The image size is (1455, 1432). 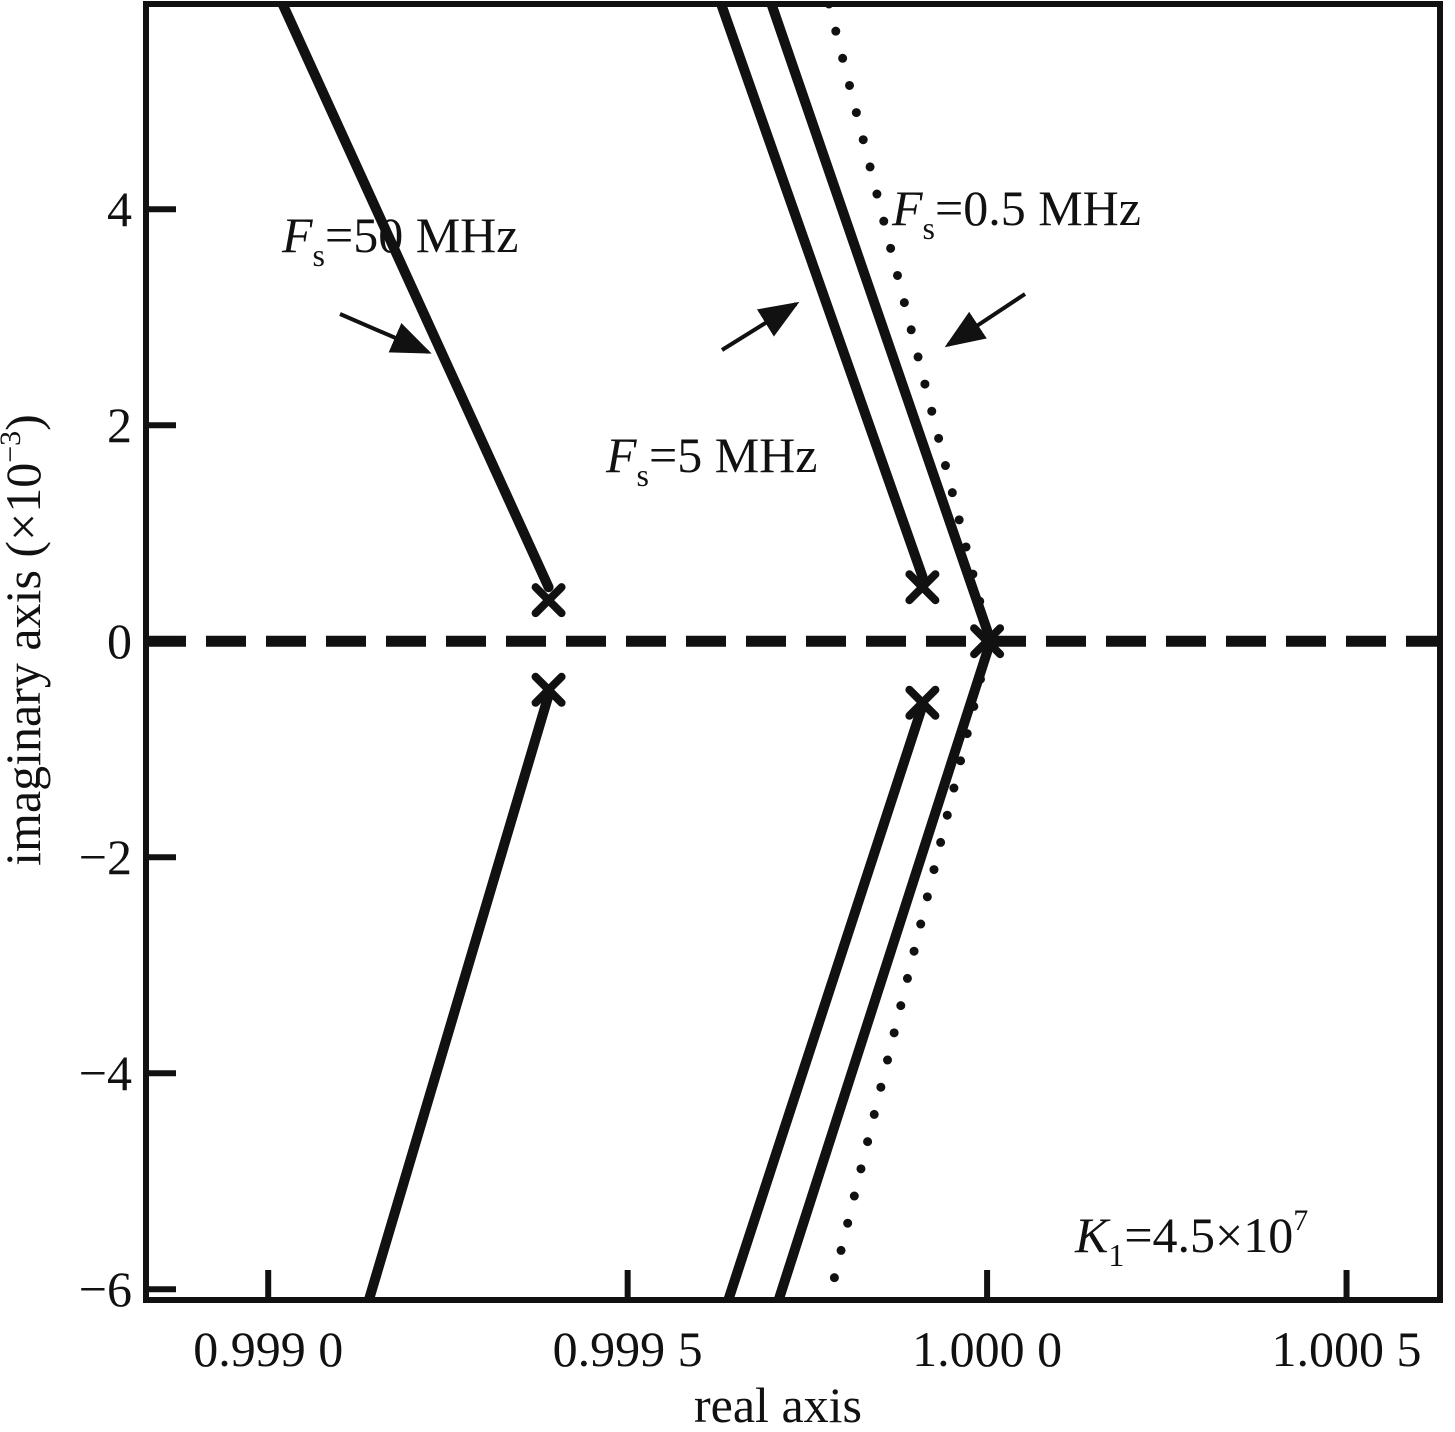 What do you see at coordinates (25, 422) in the screenshot?
I see `y-axis-title-close: )` at bounding box center [25, 422].